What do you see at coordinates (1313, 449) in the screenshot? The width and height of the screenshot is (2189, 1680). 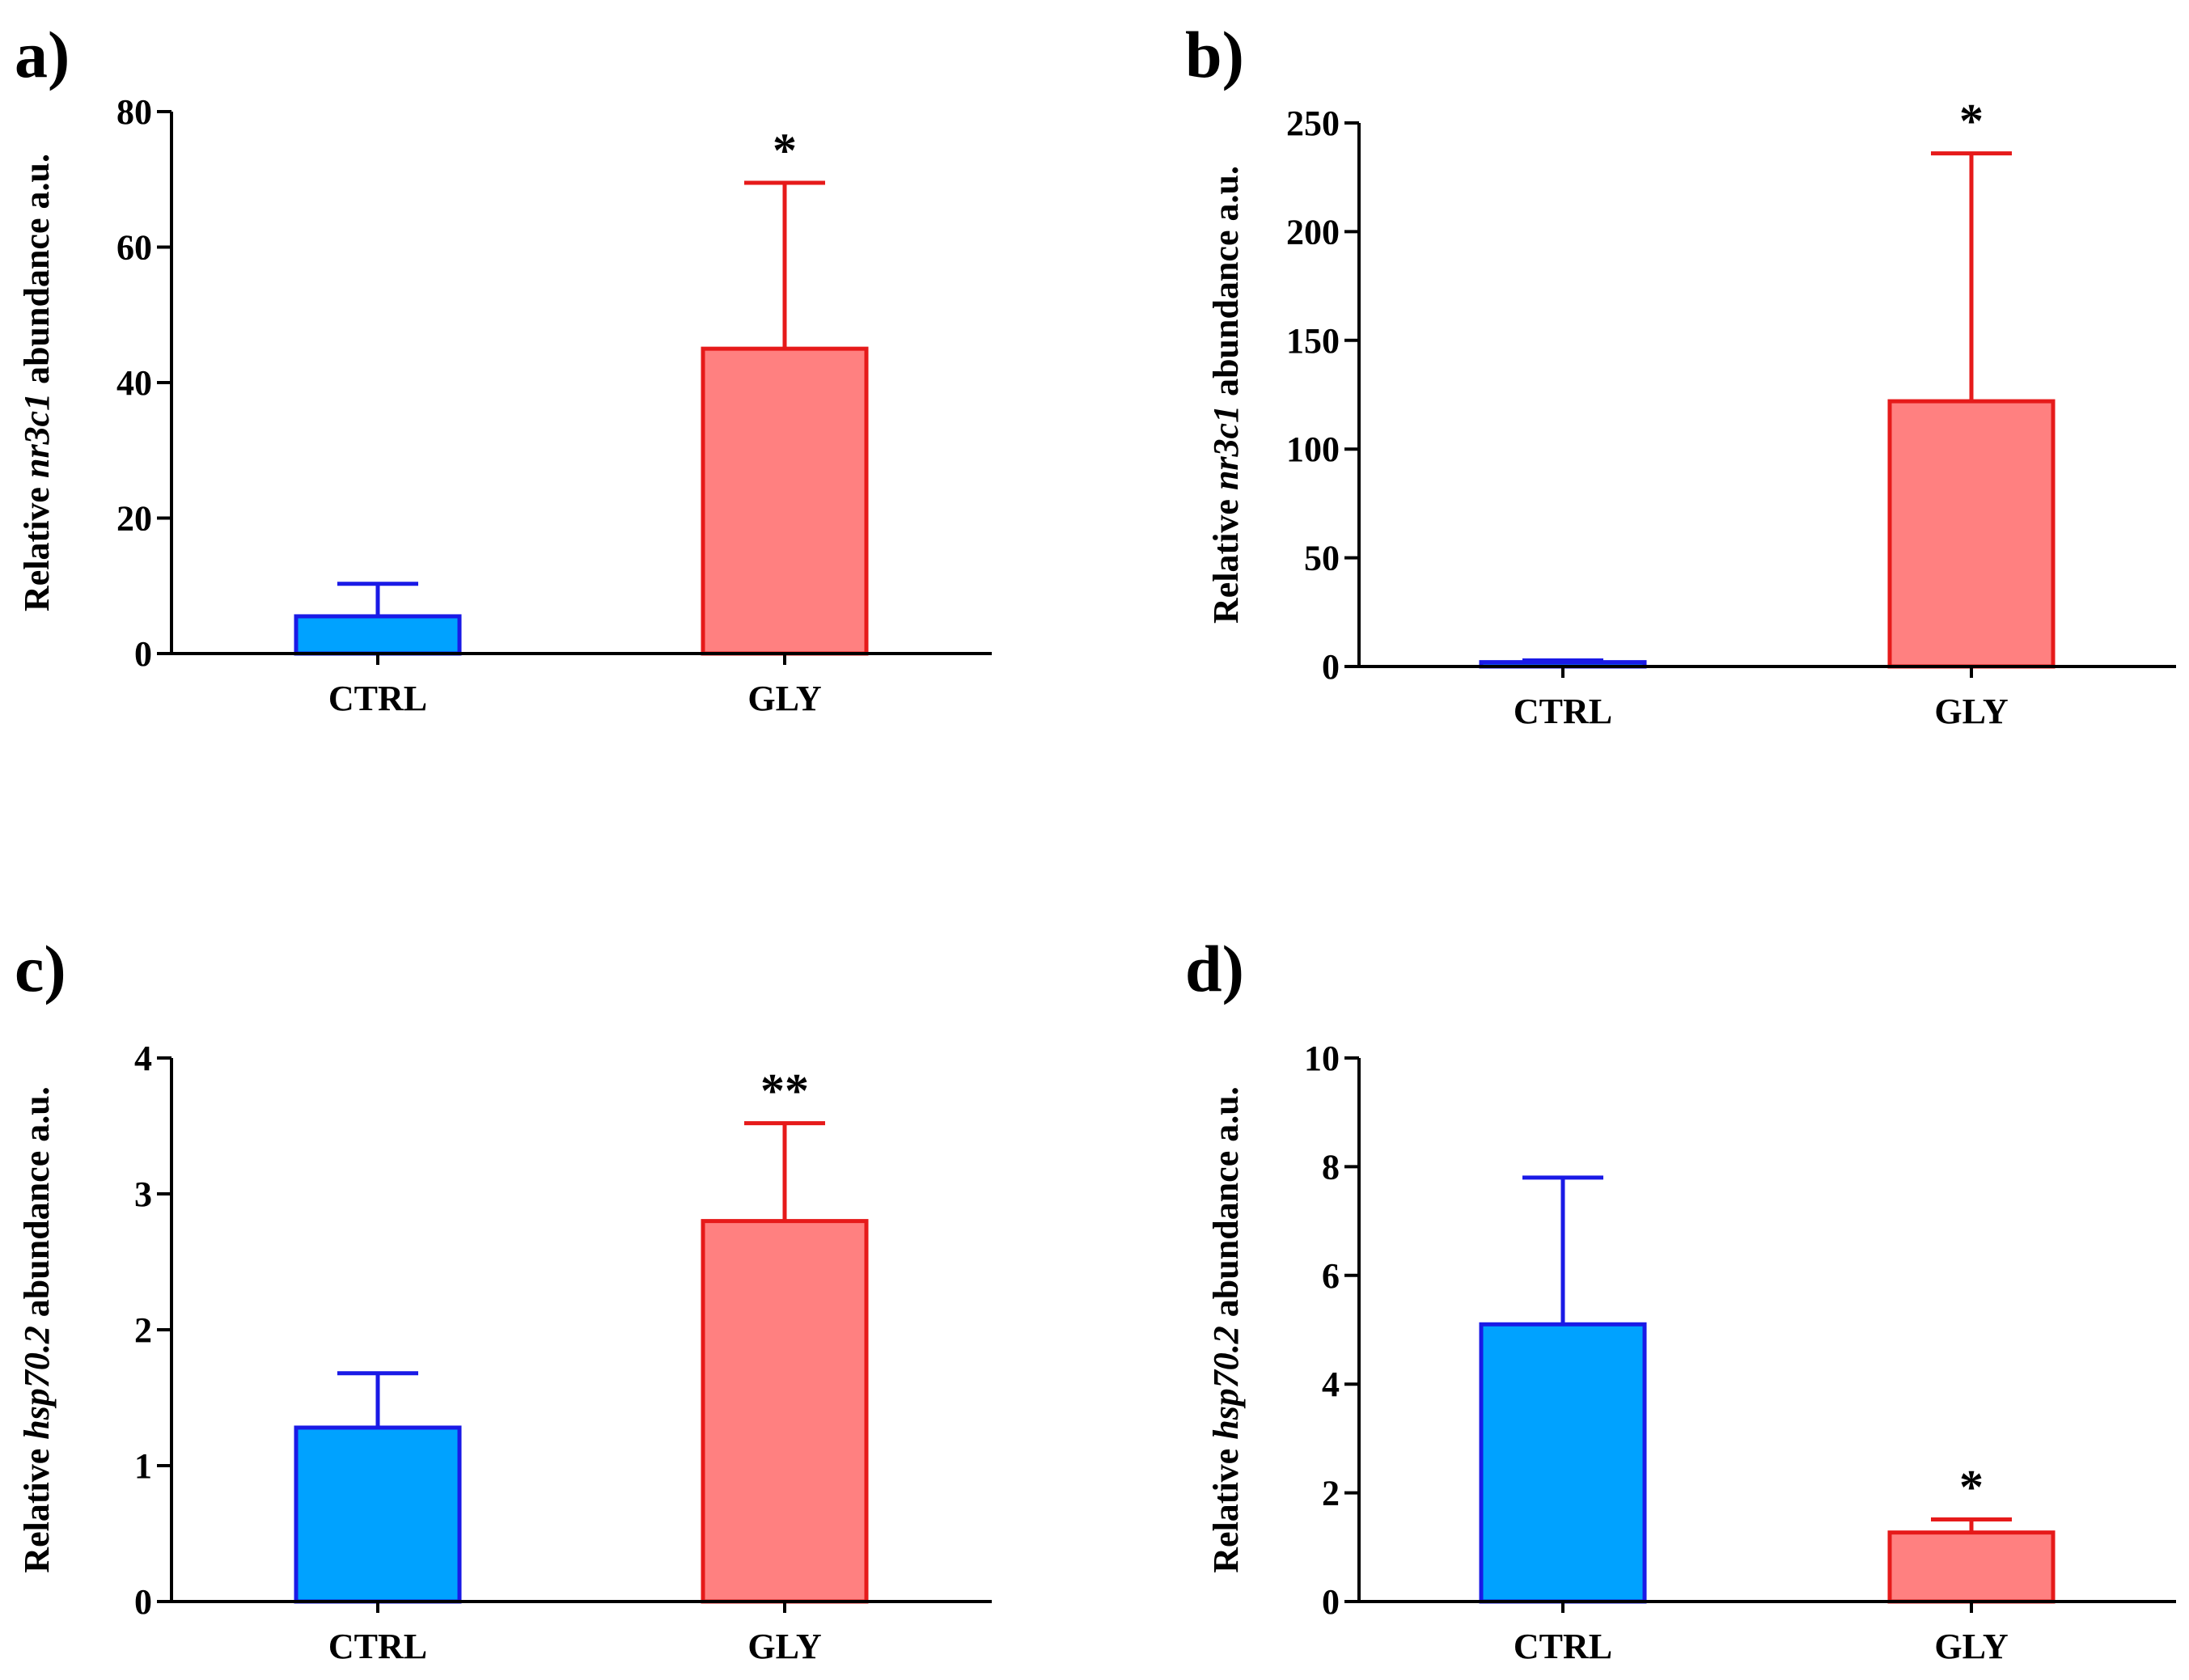 I see `y-tick-label: 100` at bounding box center [1313, 449].